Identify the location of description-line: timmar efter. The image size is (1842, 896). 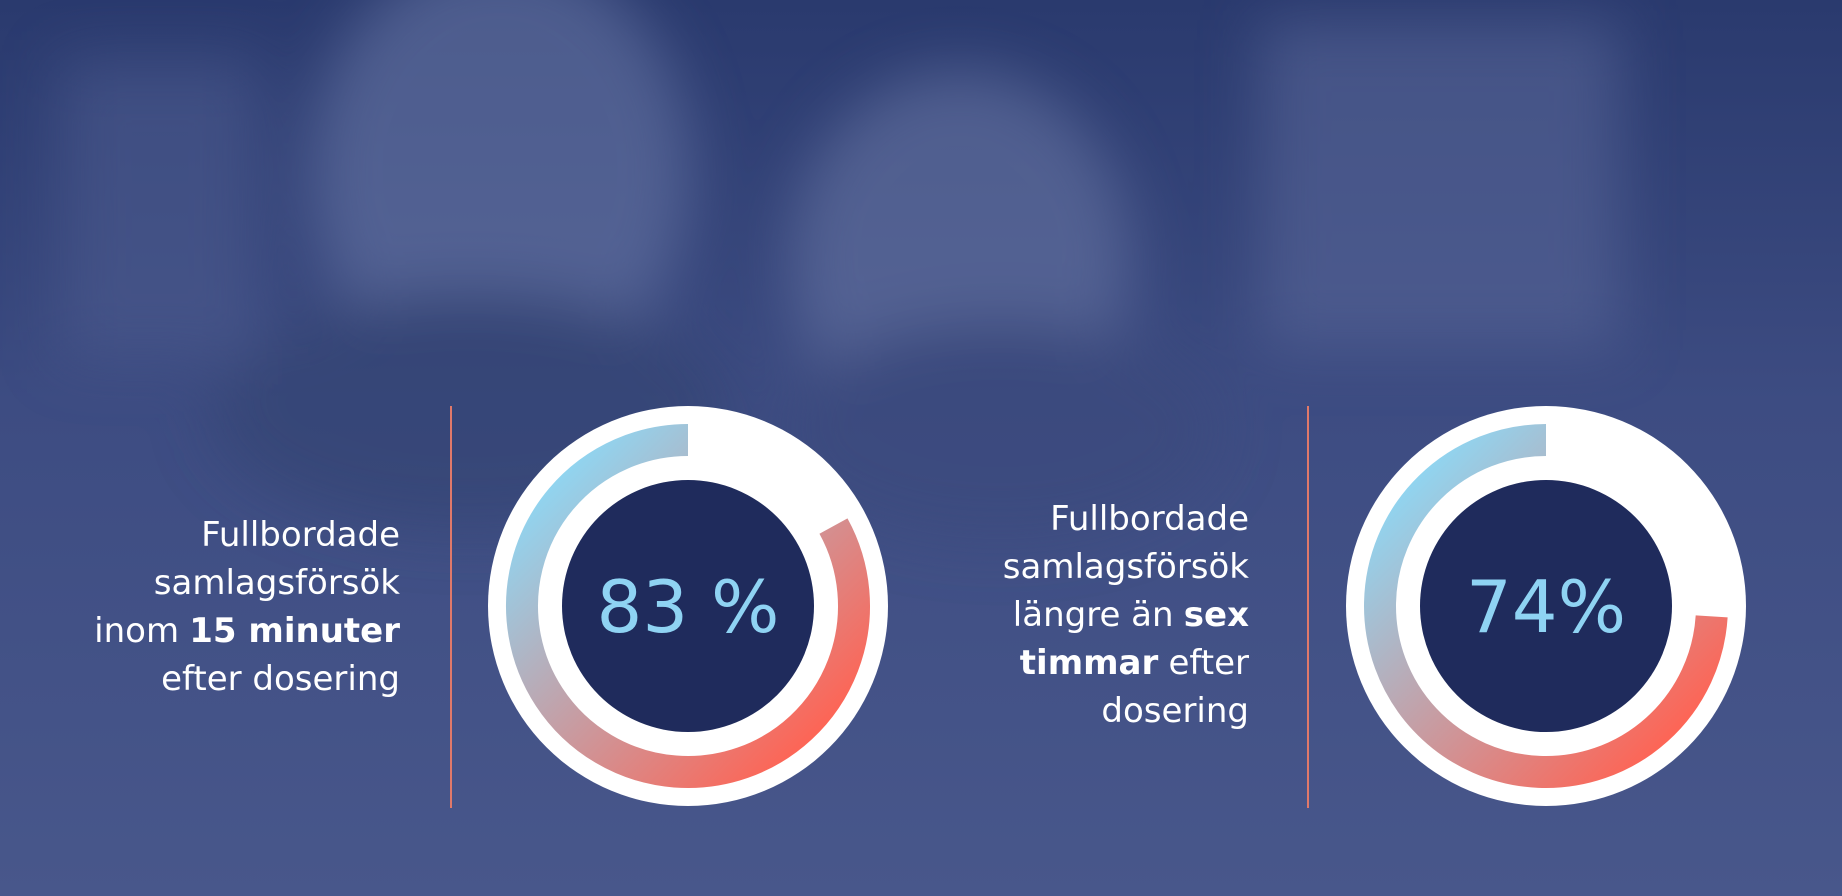
(1134, 663).